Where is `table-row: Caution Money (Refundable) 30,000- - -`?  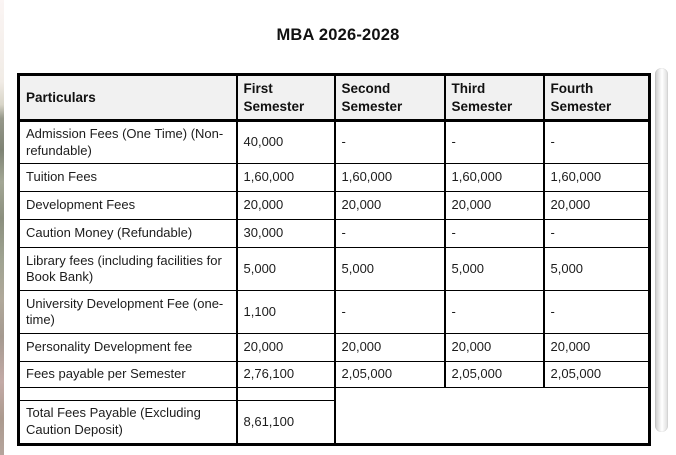
table-row: Caution Money (Refundable) 30,000- - - is located at coordinates (334, 233).